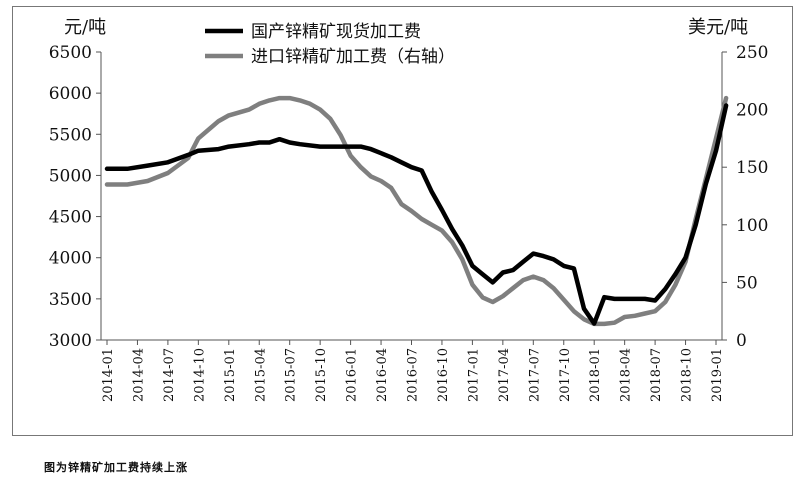  I want to click on right-axis-unit-label: 美元/吨, so click(718, 27).